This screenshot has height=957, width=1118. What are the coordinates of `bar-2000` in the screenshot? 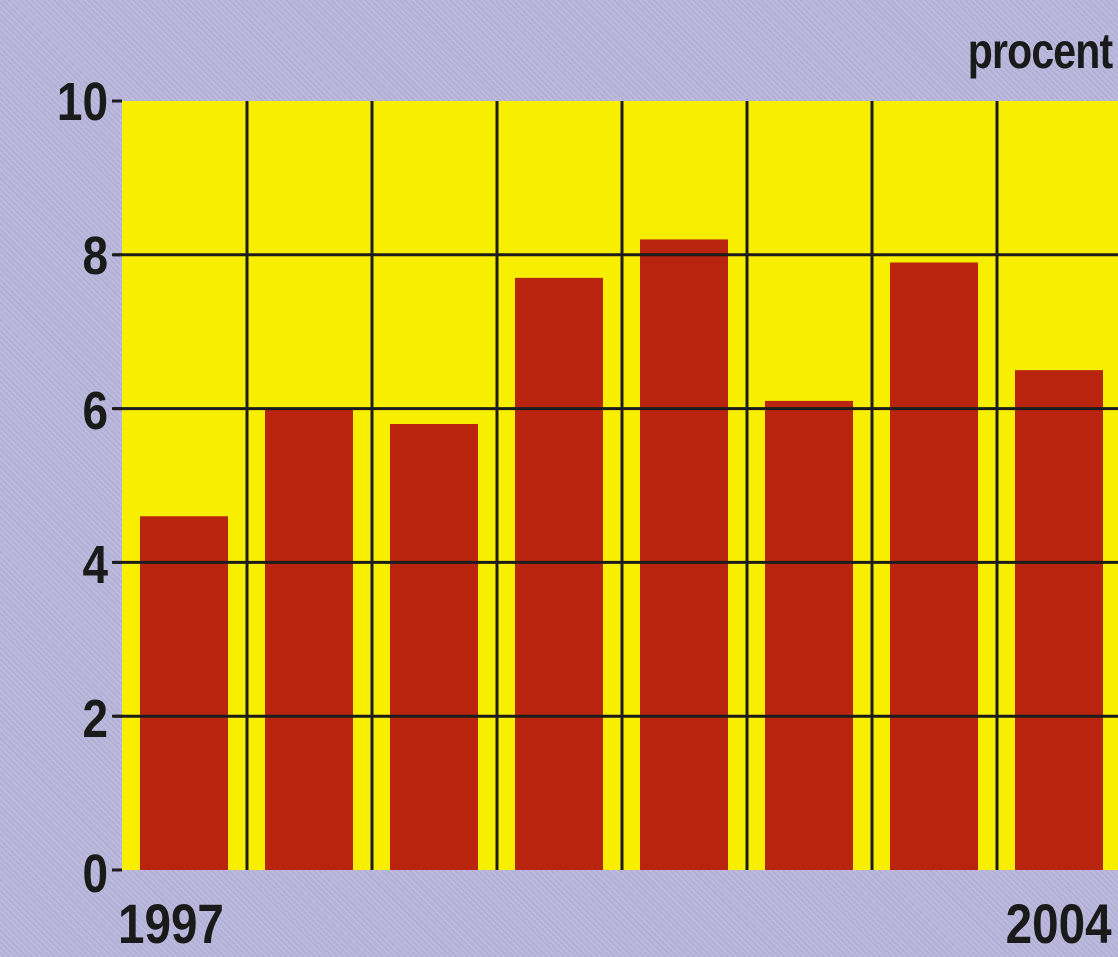 It's located at (559, 573).